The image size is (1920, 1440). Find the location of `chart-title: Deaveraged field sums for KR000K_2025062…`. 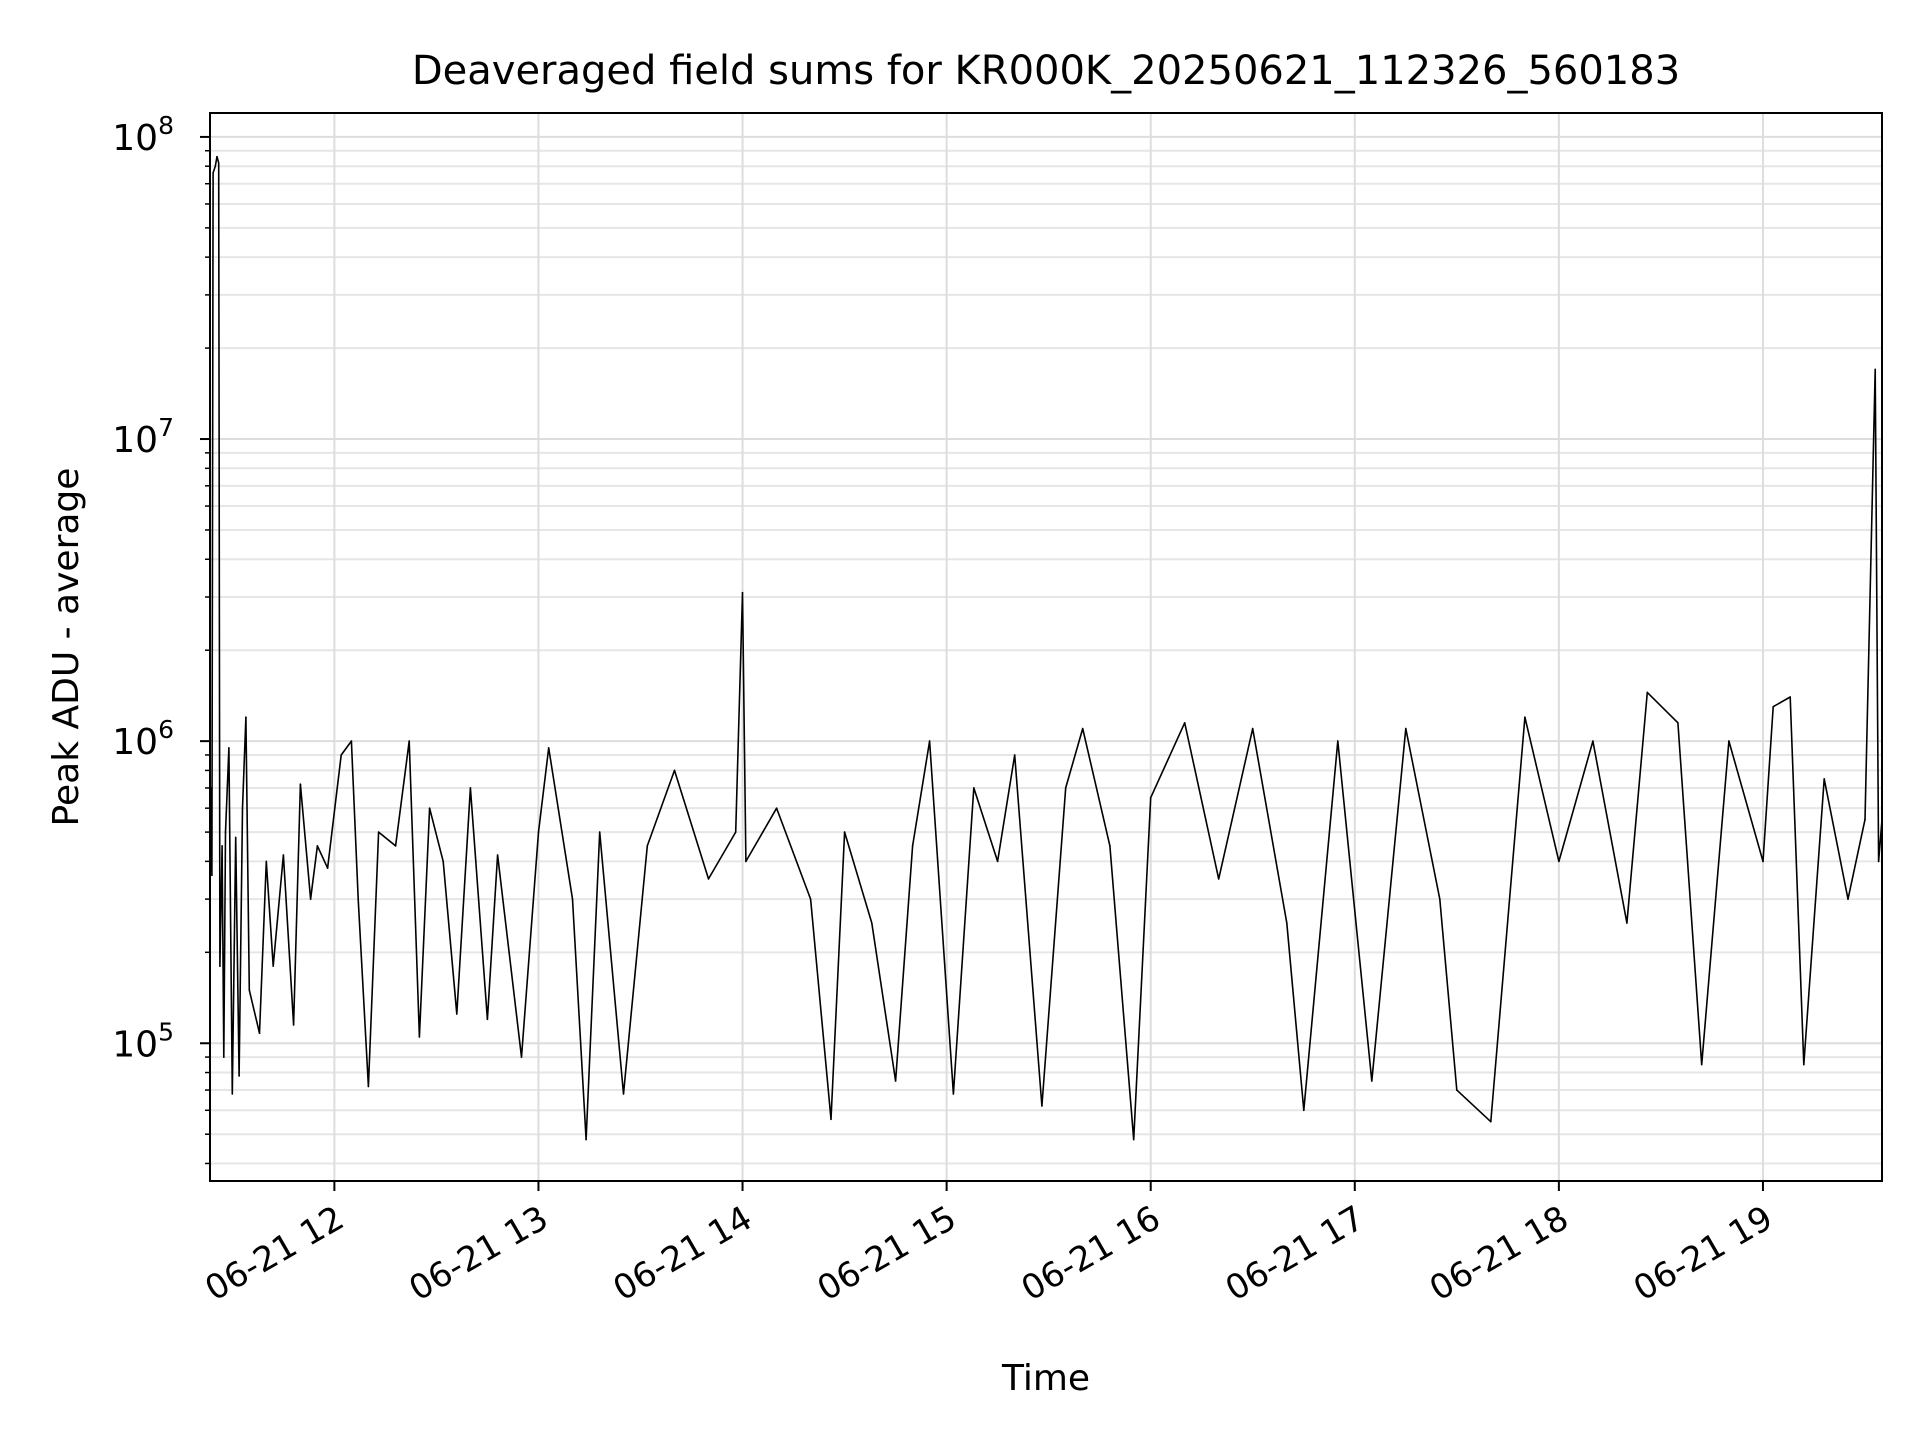

chart-title: Deaveraged field sums for KR000K_2025062… is located at coordinates (1046, 71).